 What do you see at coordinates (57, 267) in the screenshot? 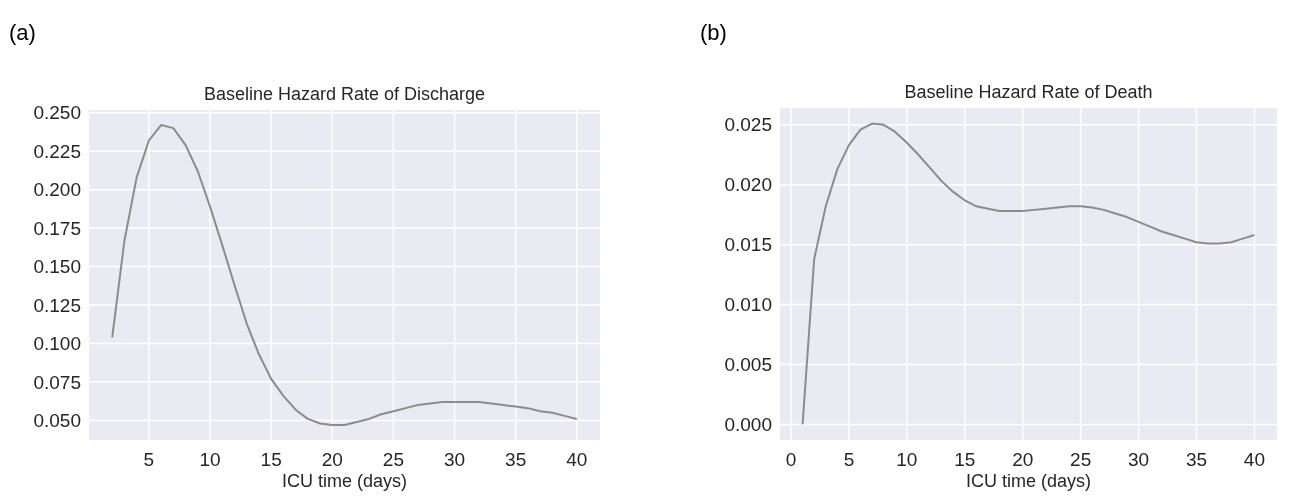
I see `y-tick-label: 0.150` at bounding box center [57, 267].